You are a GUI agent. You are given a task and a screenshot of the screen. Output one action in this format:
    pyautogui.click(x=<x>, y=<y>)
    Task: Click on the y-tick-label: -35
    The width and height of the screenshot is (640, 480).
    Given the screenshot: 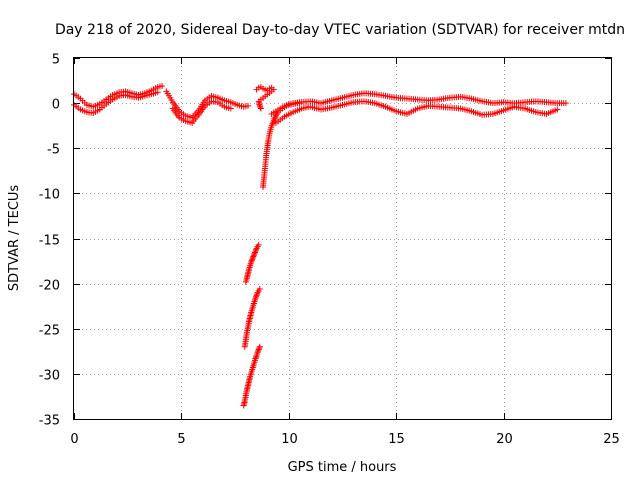 What is the action you would take?
    pyautogui.click(x=49, y=421)
    